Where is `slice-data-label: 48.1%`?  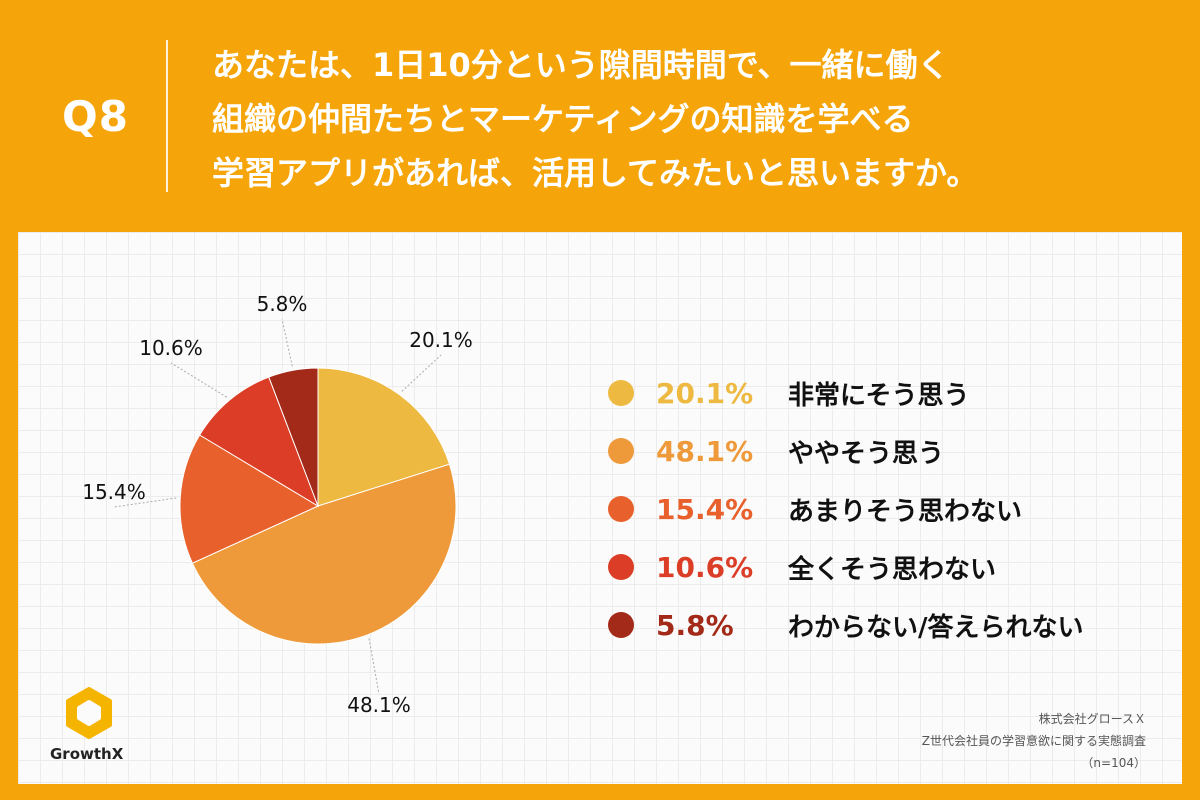 slice-data-label: 48.1% is located at coordinates (379, 705).